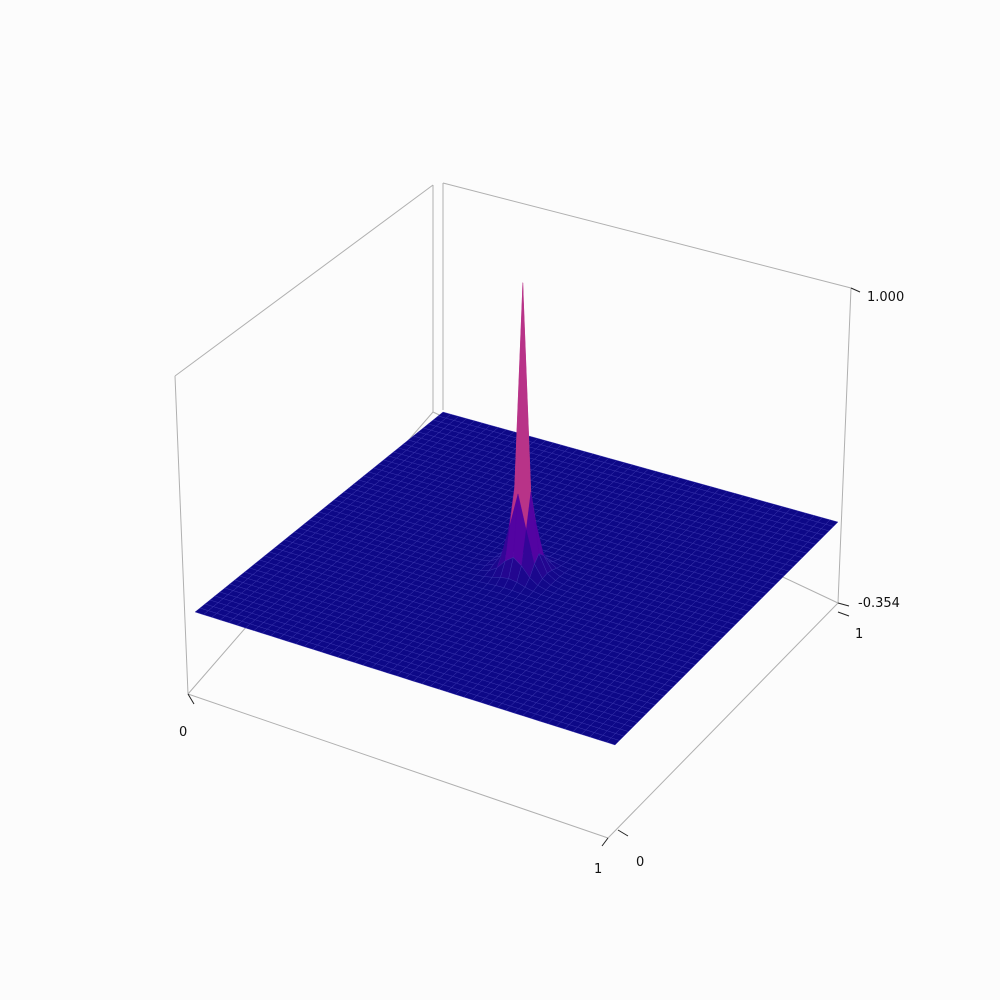 Image resolution: width=1000 pixels, height=1000 pixels. Describe the element at coordinates (183, 732) in the screenshot. I see `x-tick-label-0: 0` at that location.